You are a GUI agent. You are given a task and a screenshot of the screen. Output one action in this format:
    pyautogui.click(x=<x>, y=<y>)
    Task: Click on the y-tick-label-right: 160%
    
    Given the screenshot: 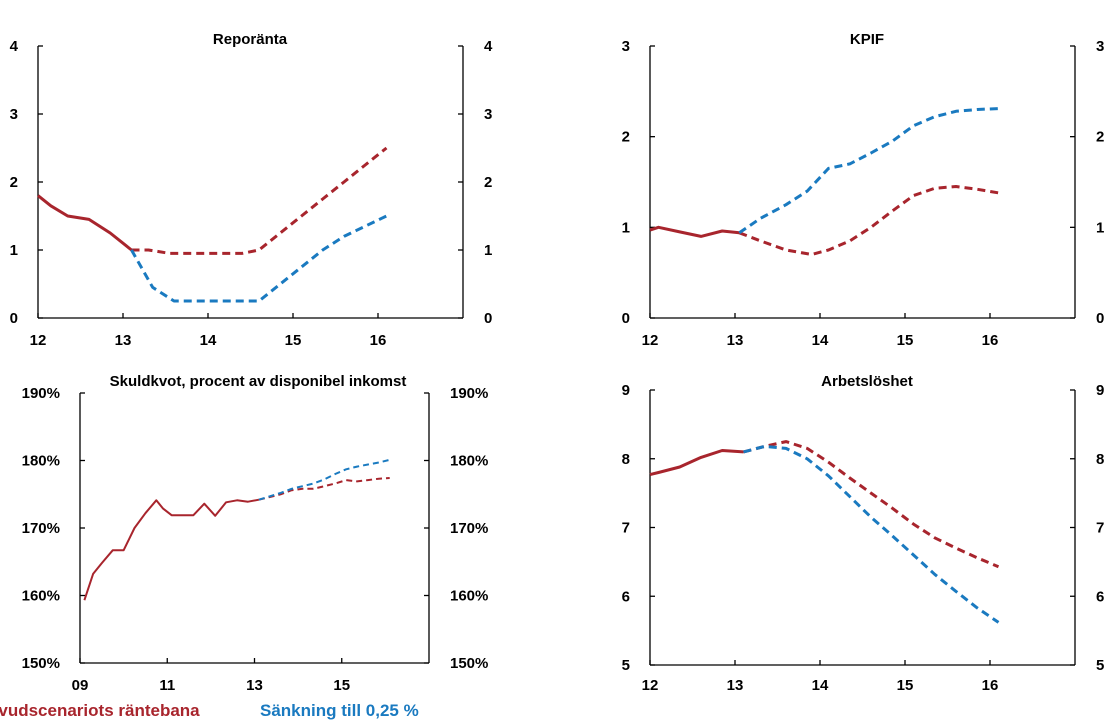 What is the action you would take?
    pyautogui.click(x=469, y=596)
    